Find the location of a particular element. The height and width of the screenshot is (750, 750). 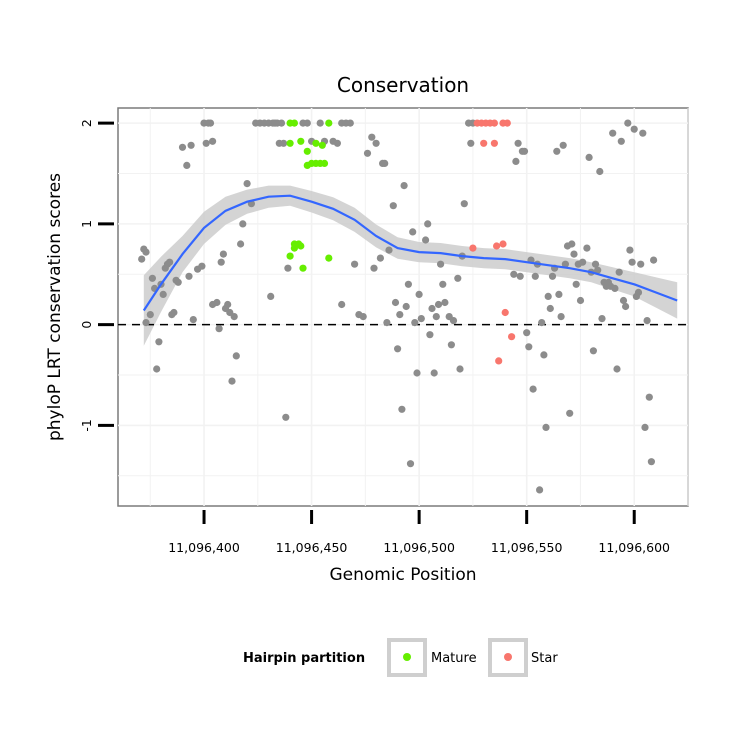

legend-label-mature: Mature is located at coordinates (454, 658).